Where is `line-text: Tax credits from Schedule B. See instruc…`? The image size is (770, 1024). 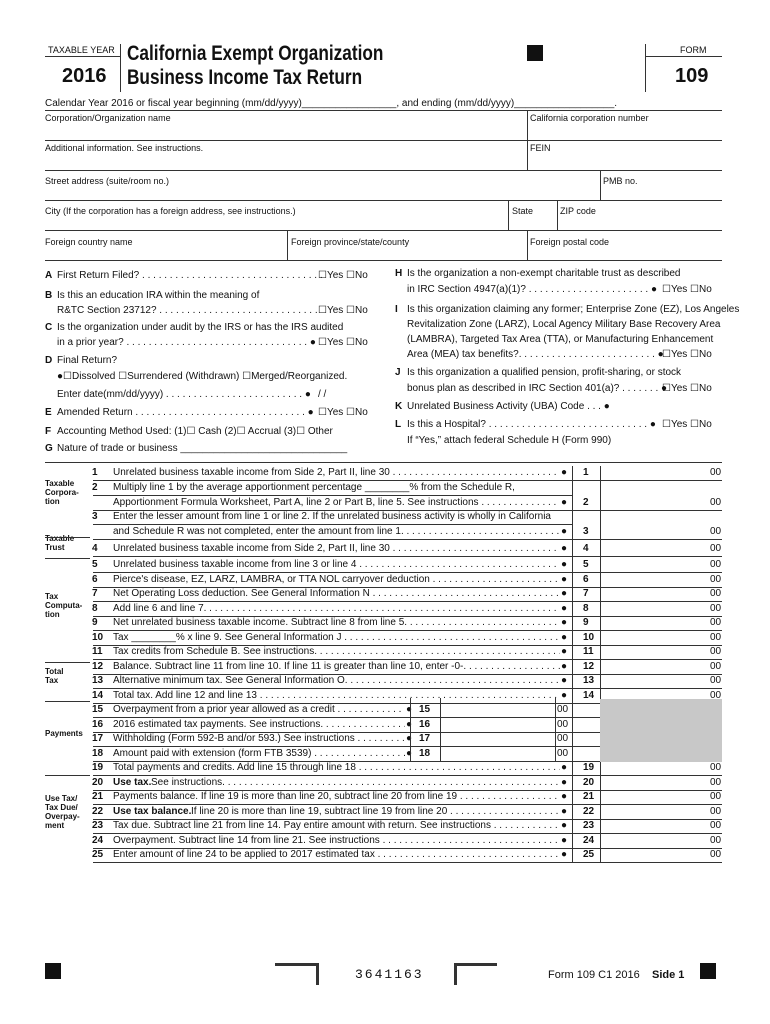
line-text: Tax credits from Schedule B. See instruc… is located at coordinates (336, 651).